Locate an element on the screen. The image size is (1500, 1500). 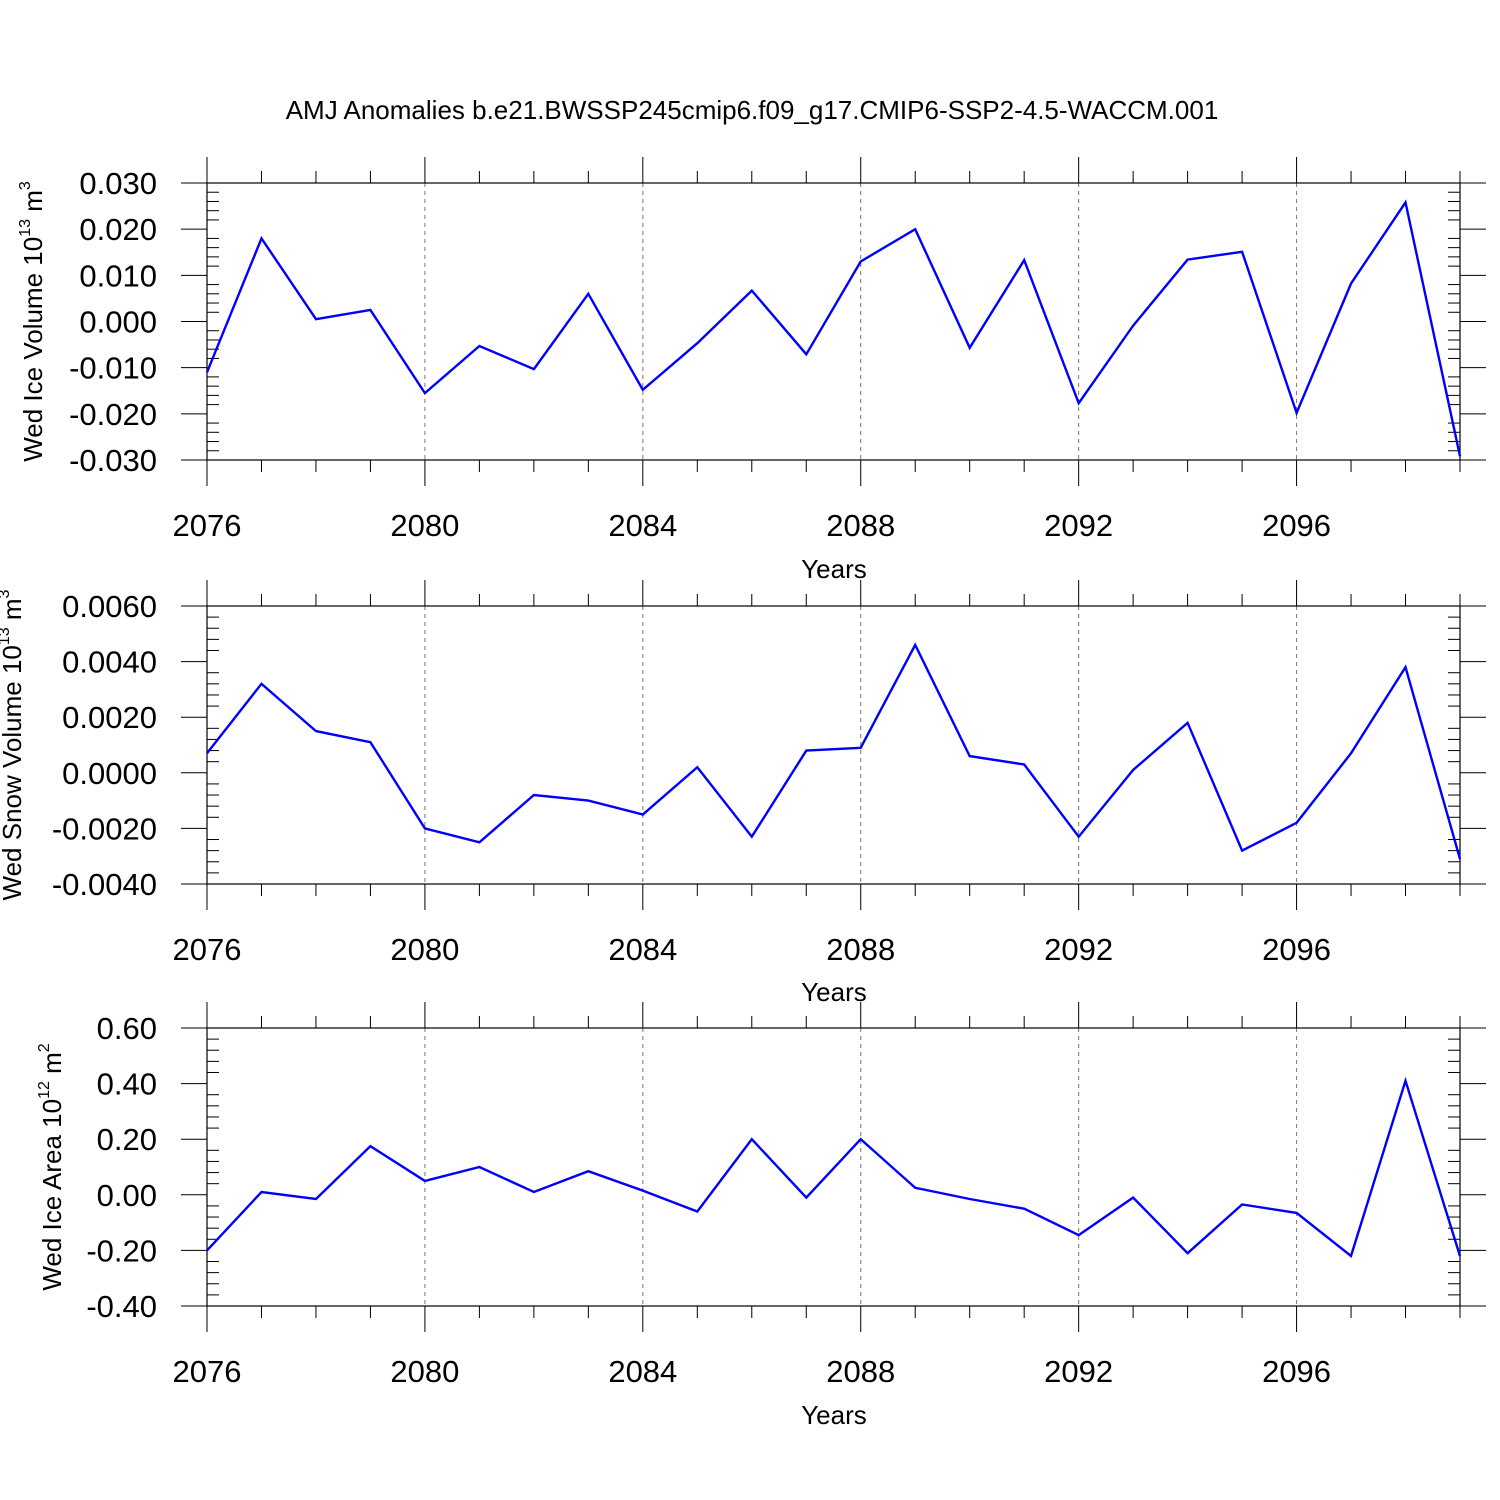
y-tick-label: 0.40 is located at coordinates (127, 1084).